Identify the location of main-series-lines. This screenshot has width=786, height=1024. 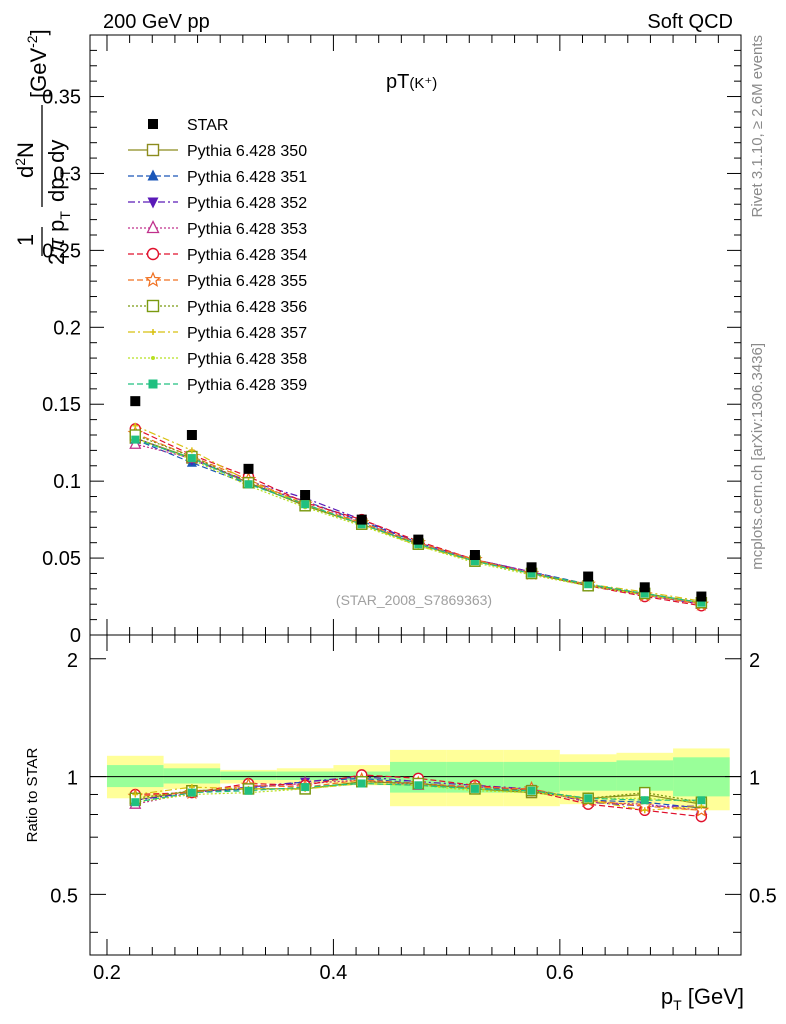
(418, 516).